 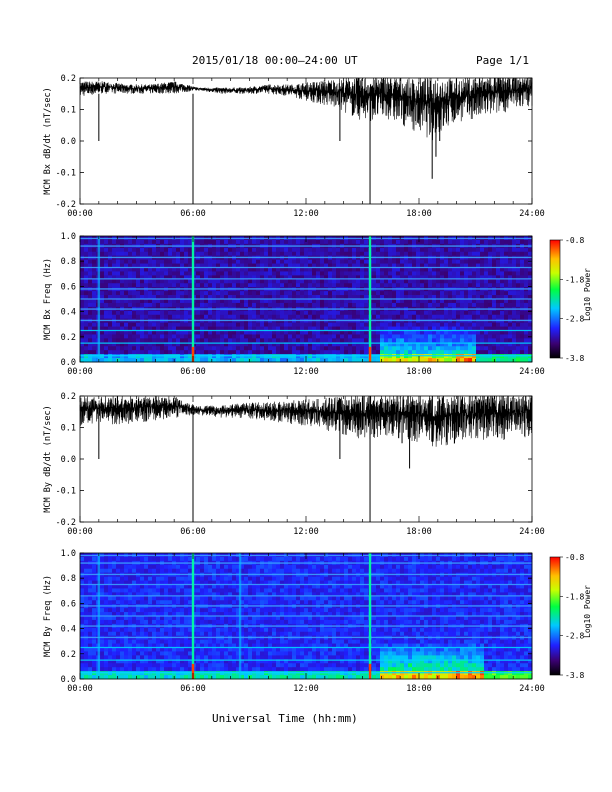 What do you see at coordinates (48, 616) in the screenshot?
I see `y-axis-label: MCM By Freq (Hz)` at bounding box center [48, 616].